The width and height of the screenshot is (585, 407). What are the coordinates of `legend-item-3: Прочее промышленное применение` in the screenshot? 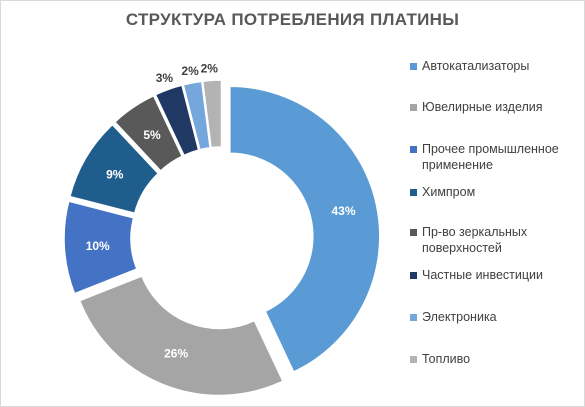 It's located at (495, 157).